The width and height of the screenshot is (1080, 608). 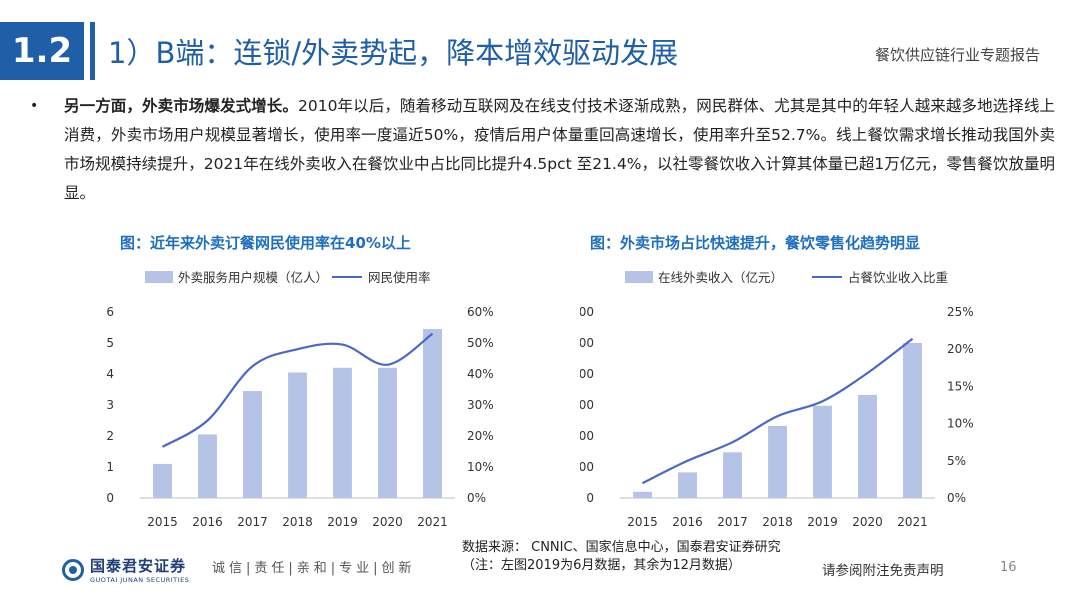 I want to click on company-motto: 诚信|责任|亲和|专业|创新, so click(x=314, y=568).